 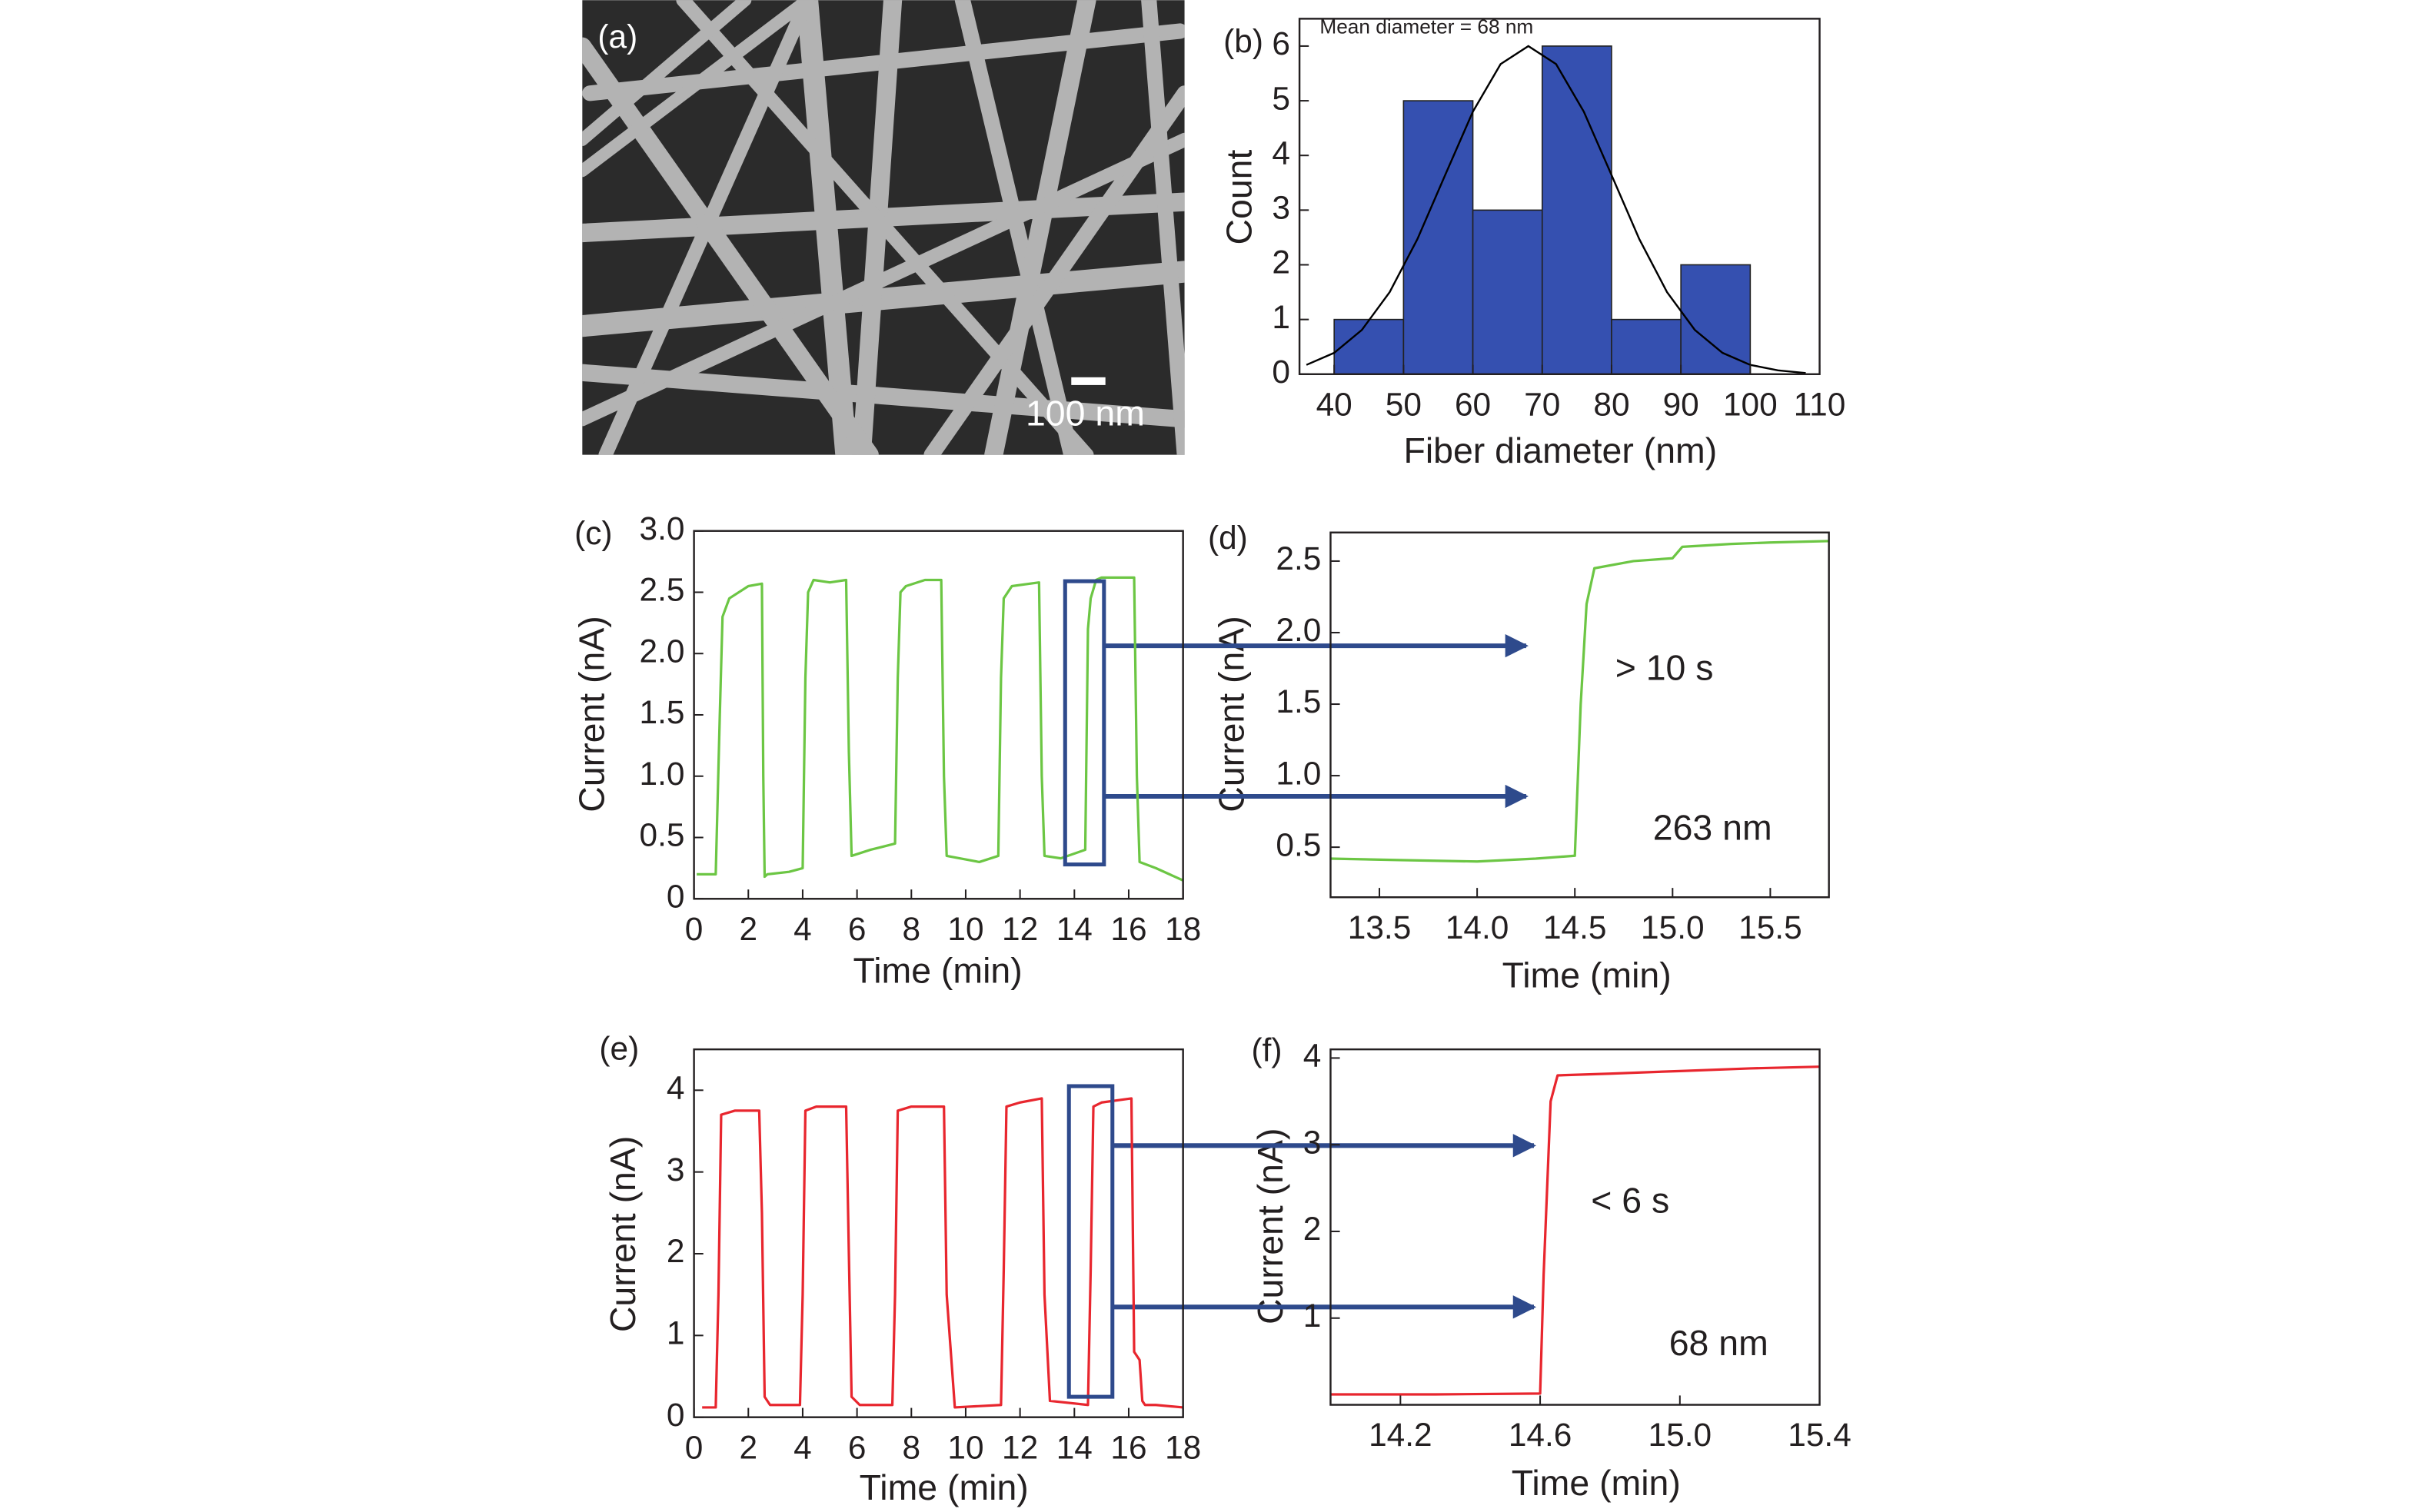 What do you see at coordinates (1400, 1435) in the screenshot?
I see `x-tick-label: 14.2` at bounding box center [1400, 1435].